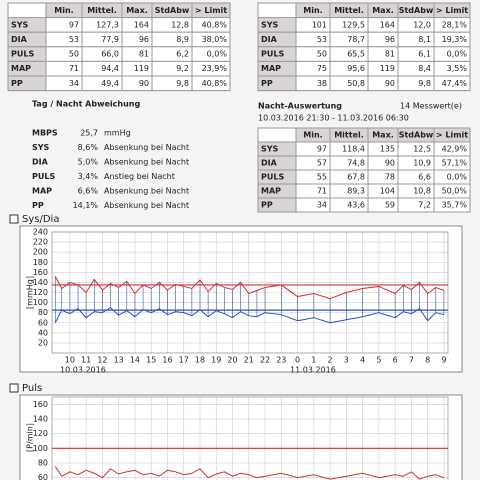 This screenshot has height=480, width=480. What do you see at coordinates (422, 163) in the screenshot?
I see `cell-value: 10,9` at bounding box center [422, 163].